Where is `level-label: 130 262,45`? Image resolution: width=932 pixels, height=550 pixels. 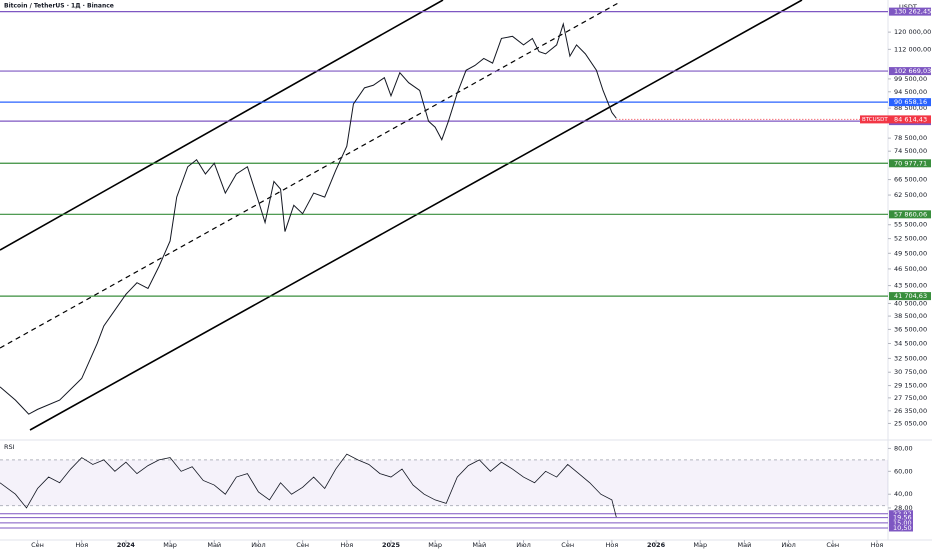 level-label: 130 262,45 is located at coordinates (912, 12).